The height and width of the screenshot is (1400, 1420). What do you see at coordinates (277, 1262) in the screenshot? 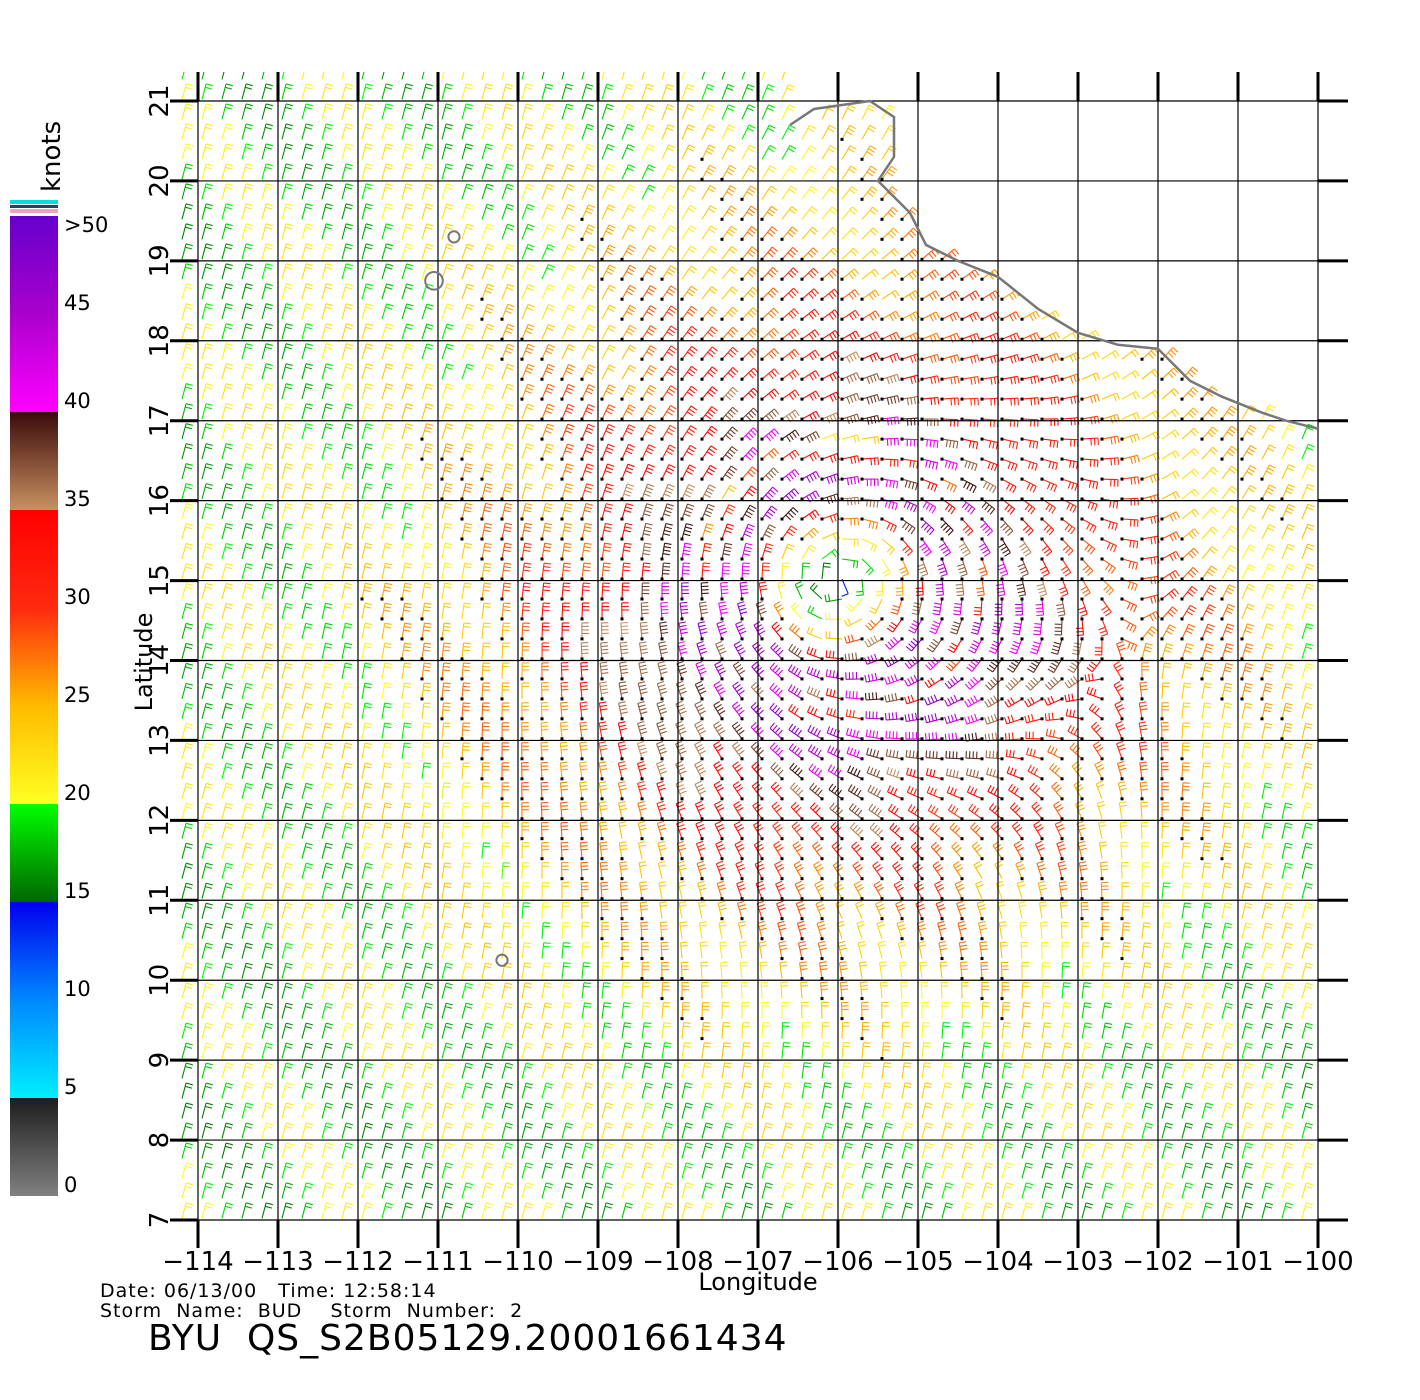
I see `longitude-tick-label: −113` at bounding box center [277, 1262].